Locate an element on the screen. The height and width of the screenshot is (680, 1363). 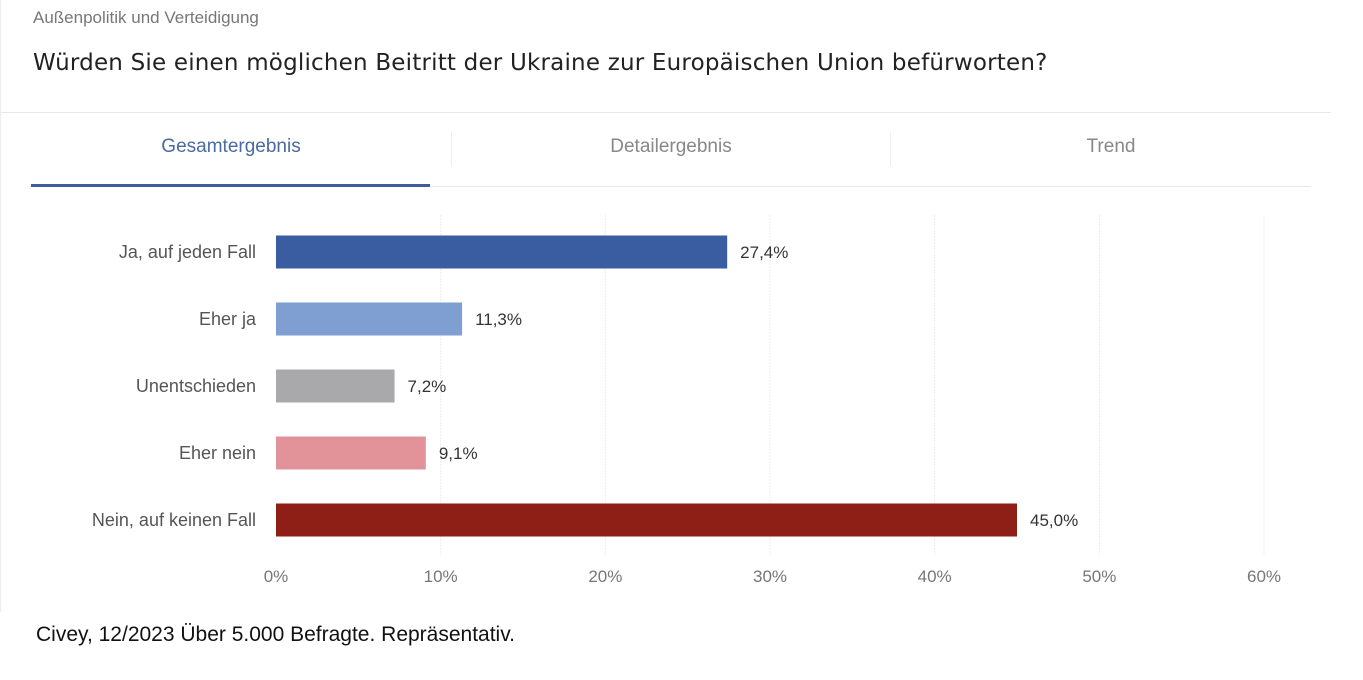
value-label: 27,4% is located at coordinates (764, 252).